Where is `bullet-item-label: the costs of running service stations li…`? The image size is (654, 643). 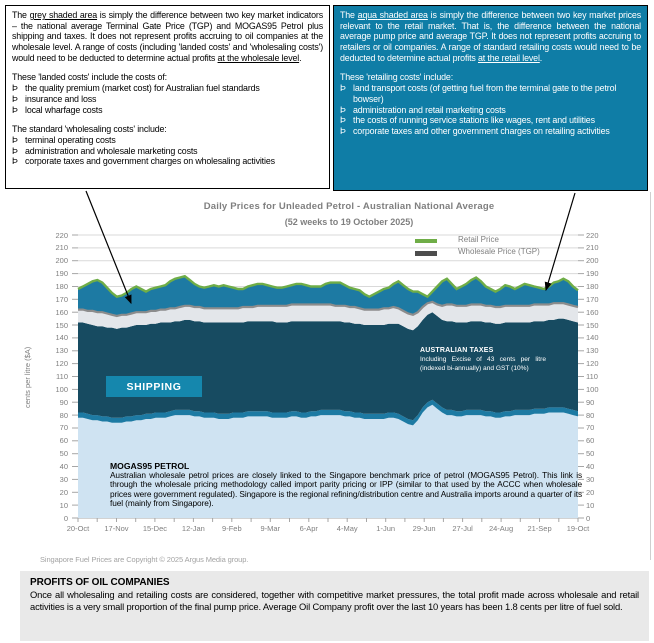
bullet-item-label: the costs of running service stations li… is located at coordinates (474, 120).